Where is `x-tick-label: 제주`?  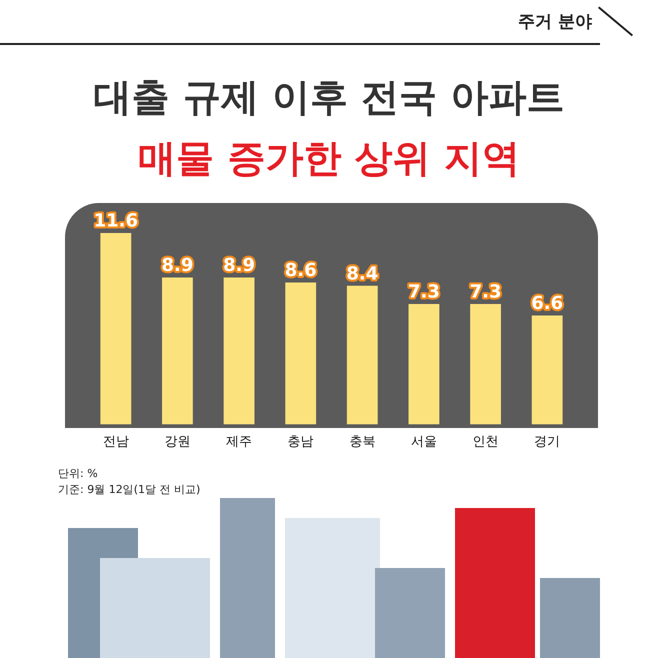 x-tick-label: 제주 is located at coordinates (239, 442).